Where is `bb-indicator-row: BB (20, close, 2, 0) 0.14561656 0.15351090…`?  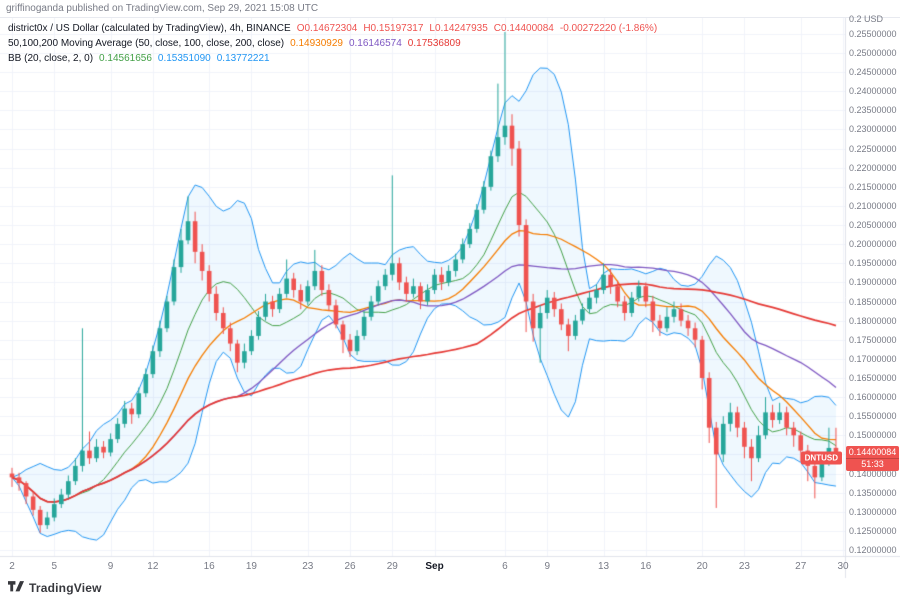
bb-indicator-row: BB (20, close, 2, 0) 0.14561656 0.15351090… is located at coordinates (335, 58).